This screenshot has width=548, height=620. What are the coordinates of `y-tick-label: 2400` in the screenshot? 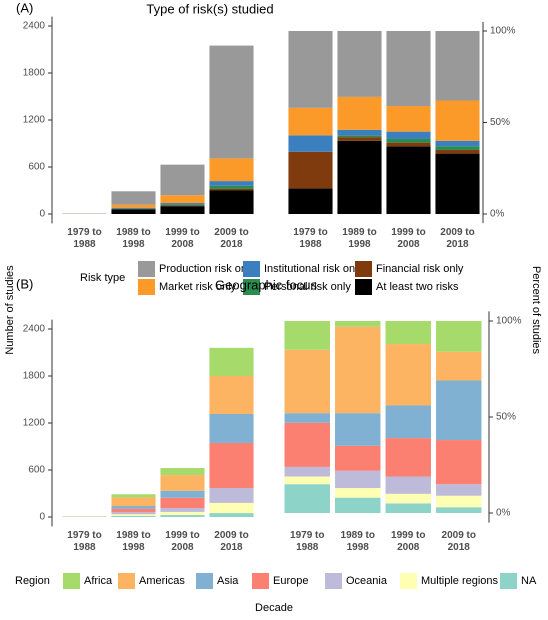 It's located at (34, 329).